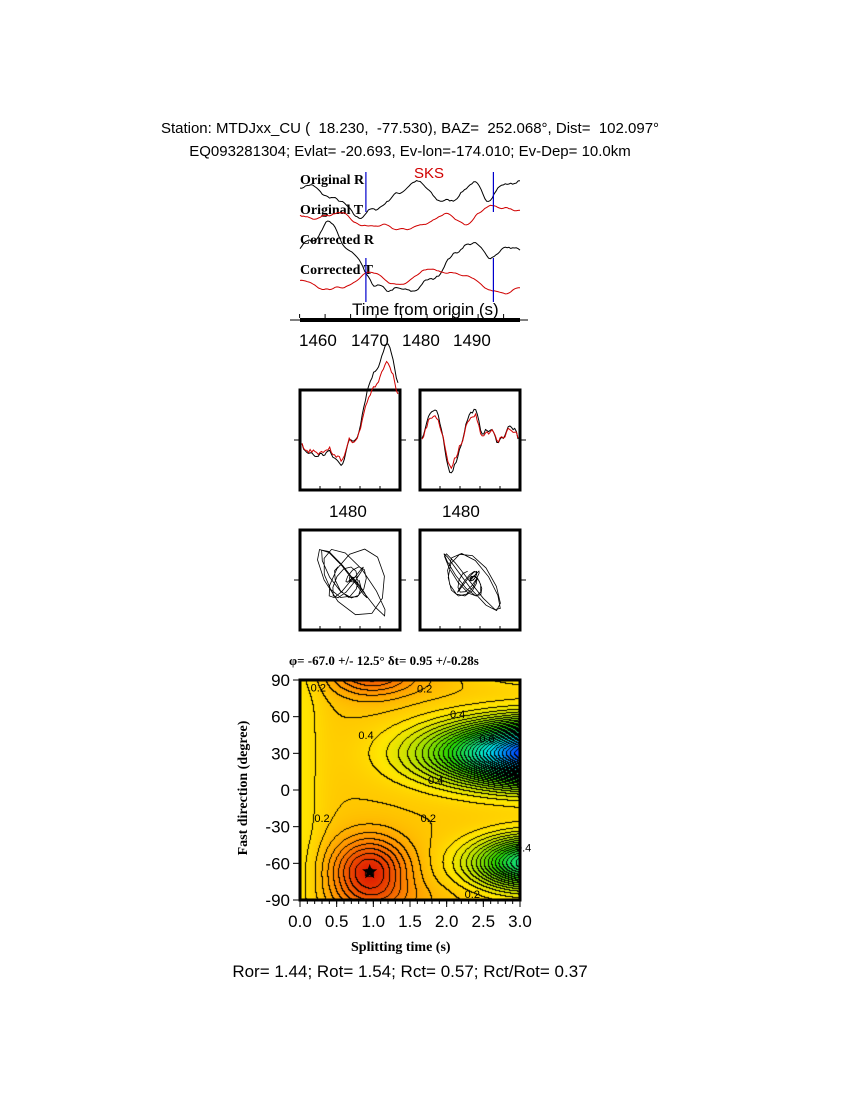 This screenshot has height=1100, width=850. I want to click on waveform-panel-frame, so click(470, 440).